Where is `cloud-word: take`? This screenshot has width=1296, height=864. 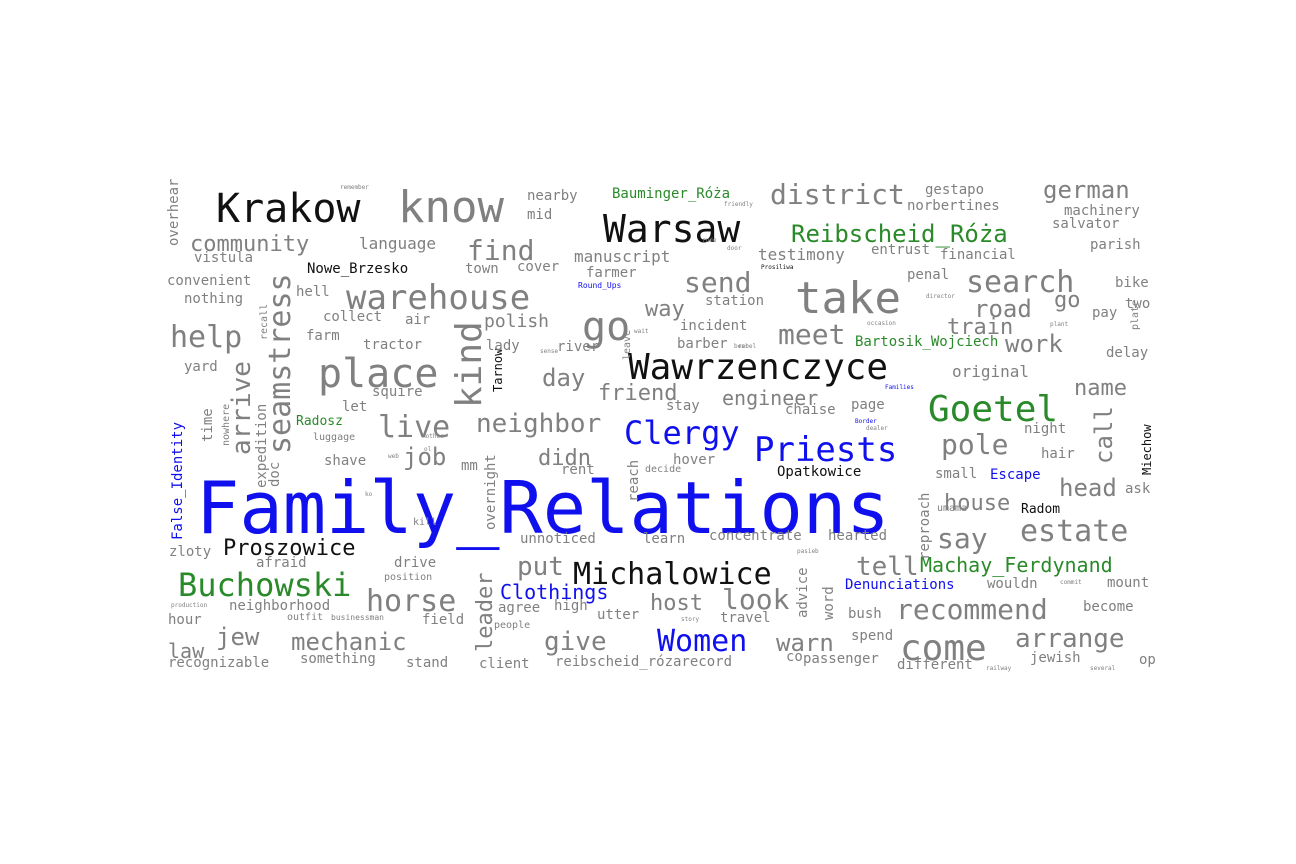 cloud-word: take is located at coordinates (848, 298).